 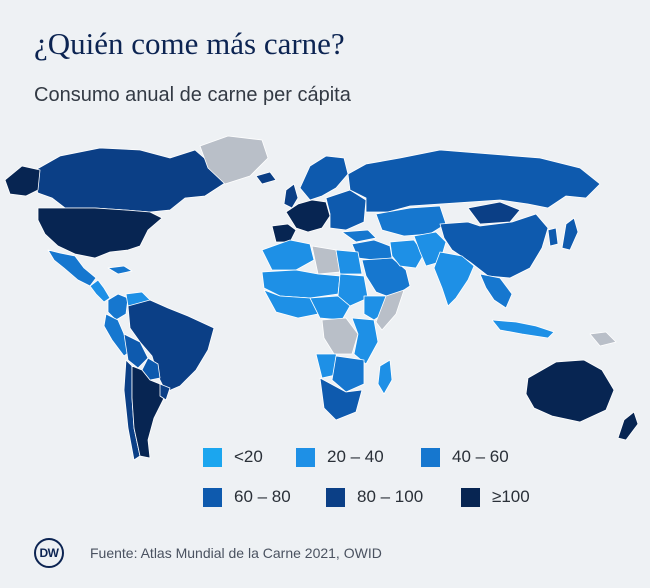 What do you see at coordinates (511, 496) in the screenshot?
I see `legend-label: ≥100` at bounding box center [511, 496].